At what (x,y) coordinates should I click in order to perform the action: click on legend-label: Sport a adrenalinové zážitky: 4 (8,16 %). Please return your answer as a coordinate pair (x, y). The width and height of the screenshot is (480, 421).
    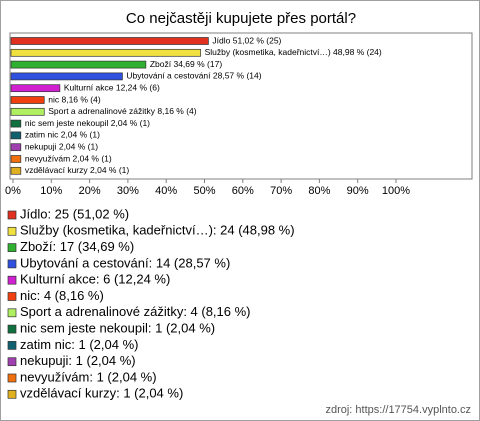
    Looking at the image, I should click on (135, 311).